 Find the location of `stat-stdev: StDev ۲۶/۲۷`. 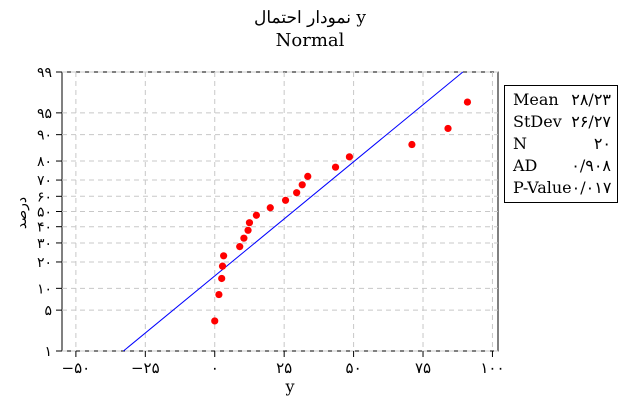

stat-stdev: StDev ۲۶/۲۷ is located at coordinates (561, 123).